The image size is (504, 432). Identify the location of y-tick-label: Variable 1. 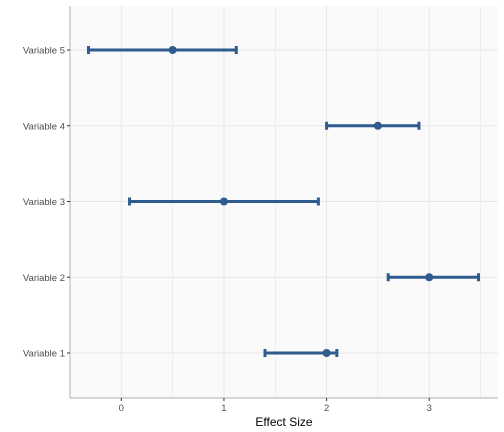
(44, 354).